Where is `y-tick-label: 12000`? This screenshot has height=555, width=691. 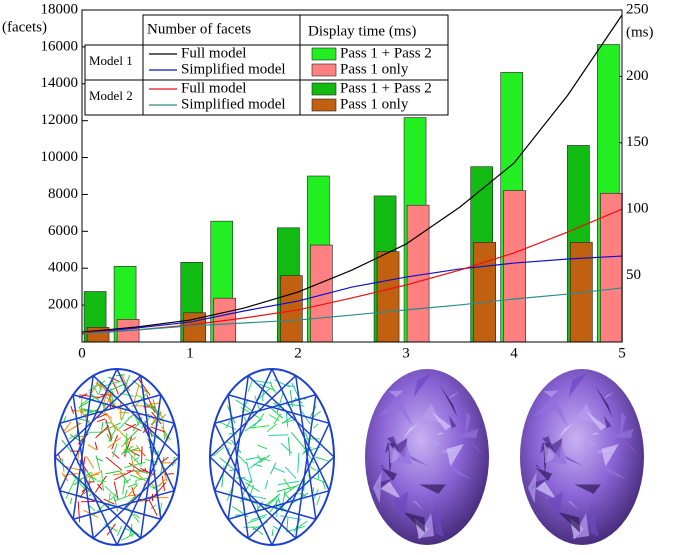
y-tick-label: 12000 is located at coordinates (60, 120).